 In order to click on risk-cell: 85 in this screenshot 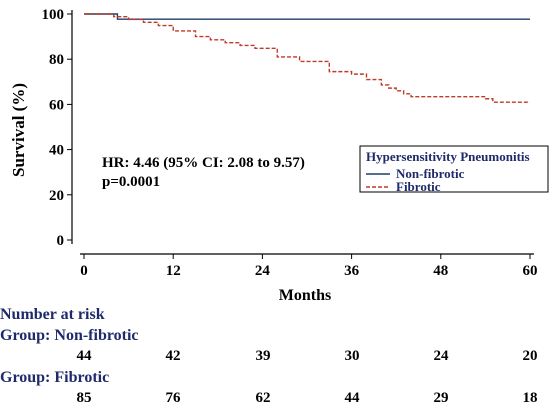, I will do `click(84, 398)`.